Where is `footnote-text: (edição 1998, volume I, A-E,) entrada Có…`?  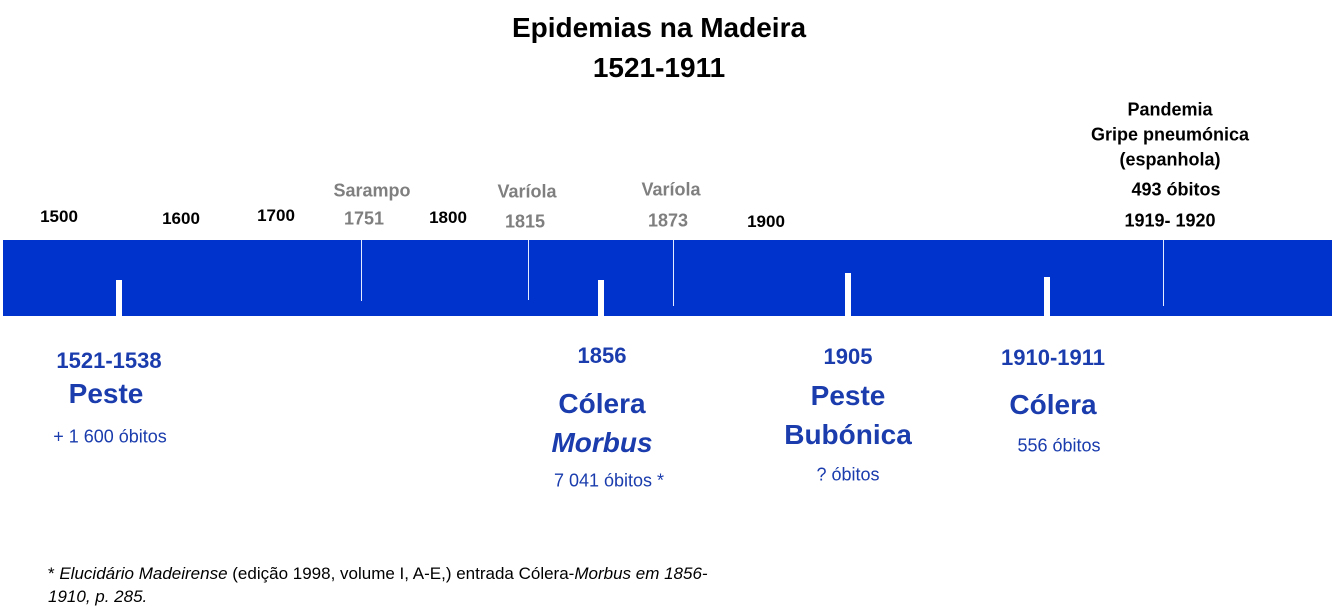
footnote-text: (edição 1998, volume I, A-E,) entrada Có… is located at coordinates (401, 573).